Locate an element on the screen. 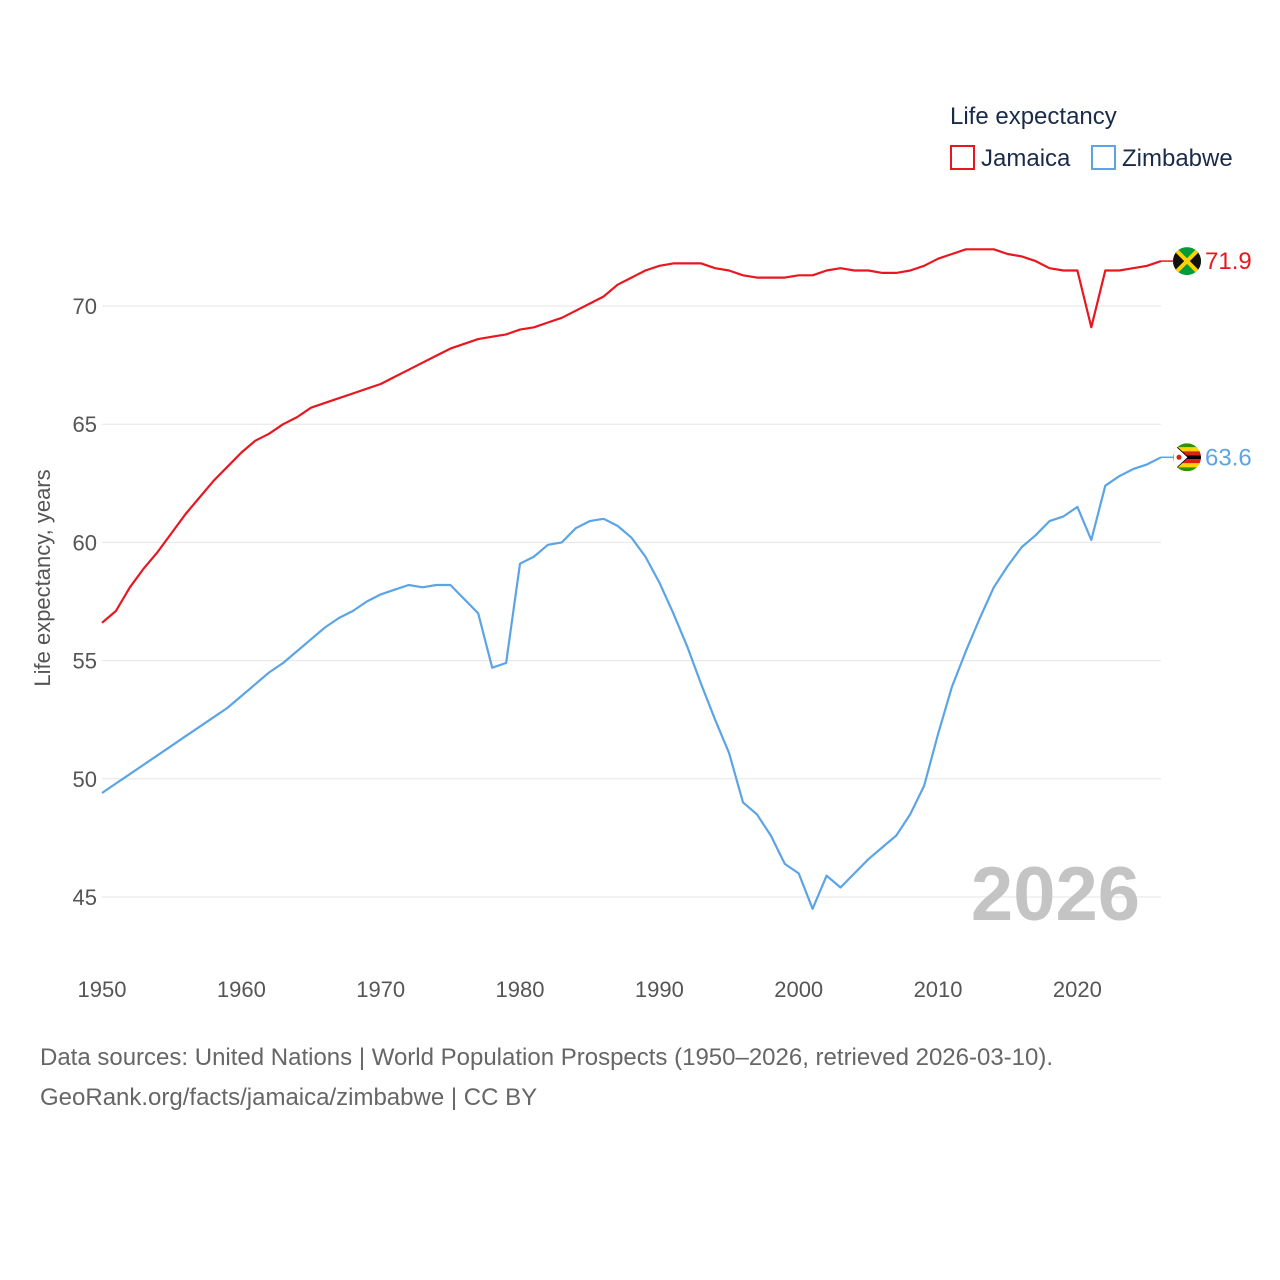 This screenshot has height=1280, width=1280. legend-item-jamaica: Jamaica is located at coordinates (1010, 158).